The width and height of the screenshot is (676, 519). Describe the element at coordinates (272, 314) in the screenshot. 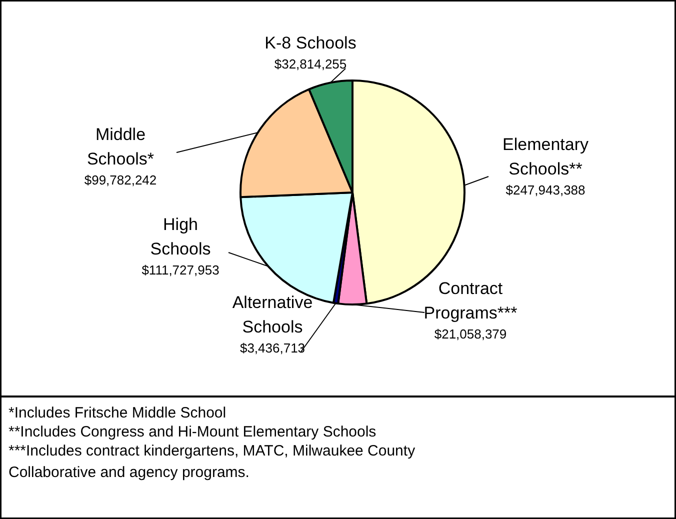

I see `slice-label: Alternative Schools` at that location.